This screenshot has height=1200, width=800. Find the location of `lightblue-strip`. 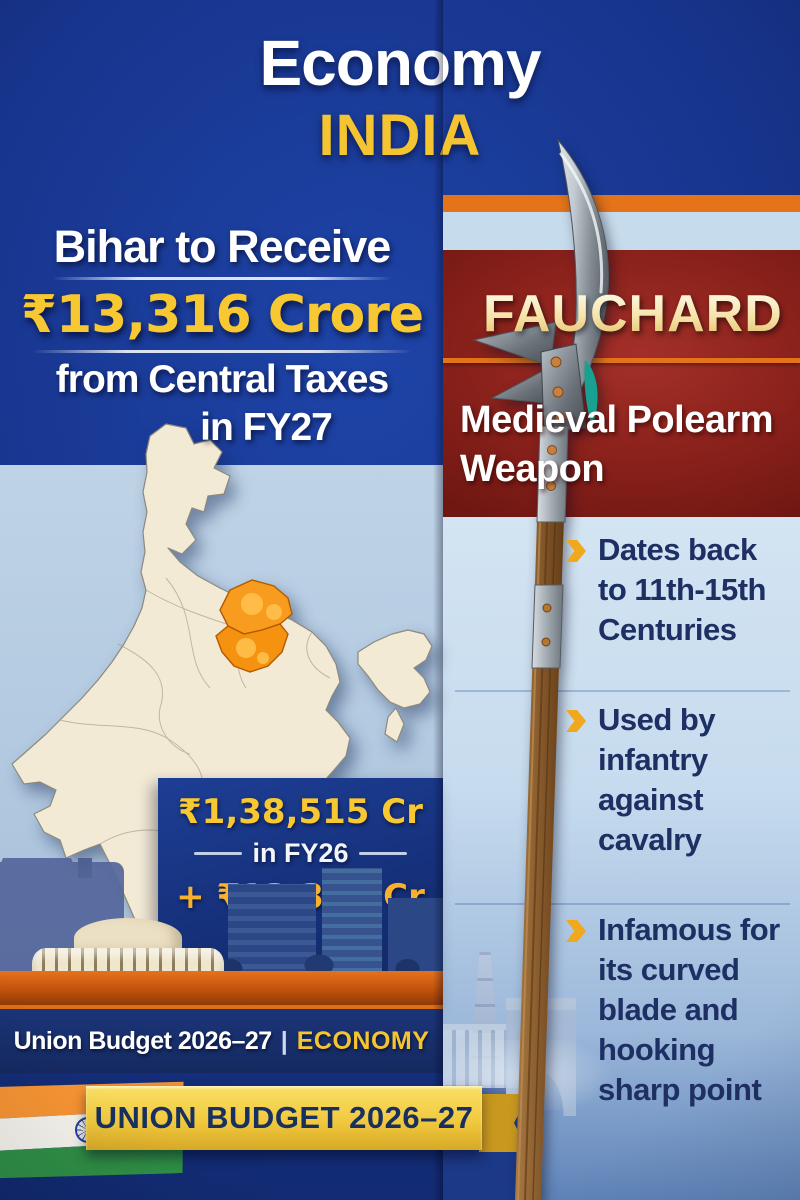

lightblue-strip is located at coordinates (621, 231).